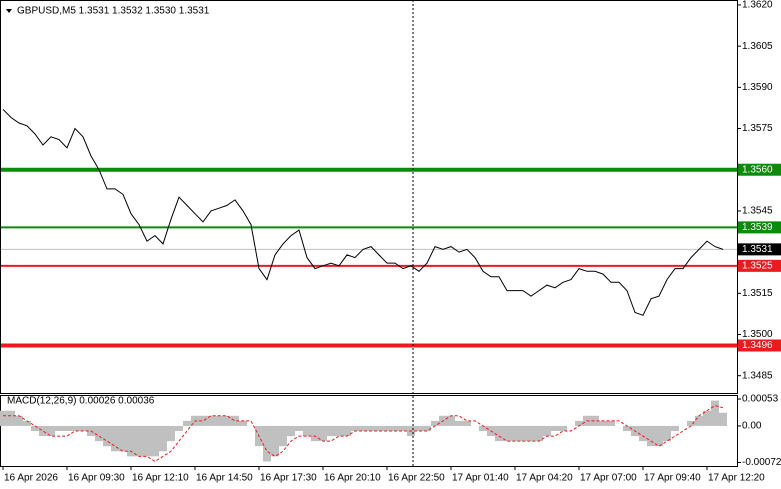  What do you see at coordinates (736, 478) in the screenshot?
I see `x-tick-label: 17 Apr 12:20` at bounding box center [736, 478].